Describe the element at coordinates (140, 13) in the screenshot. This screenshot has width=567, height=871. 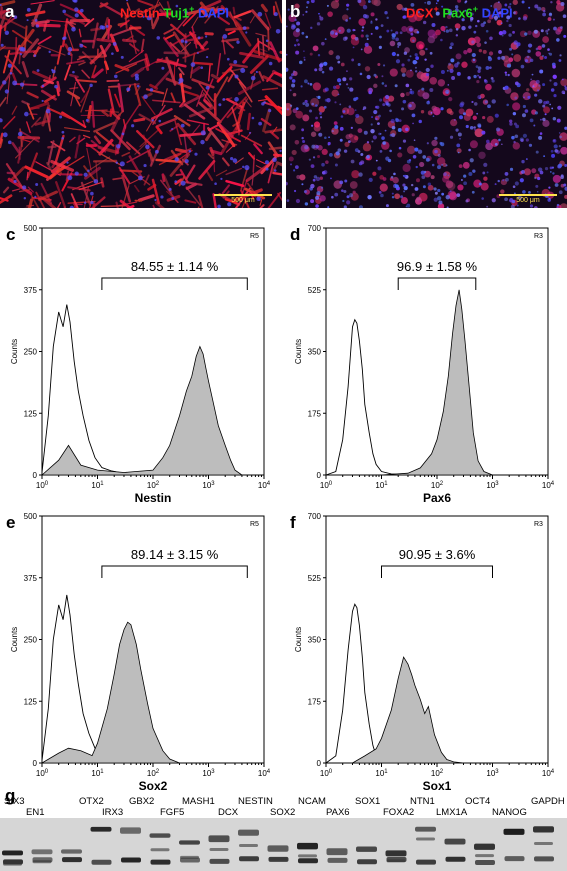
I see `marker-label-0: Nestin` at that location.